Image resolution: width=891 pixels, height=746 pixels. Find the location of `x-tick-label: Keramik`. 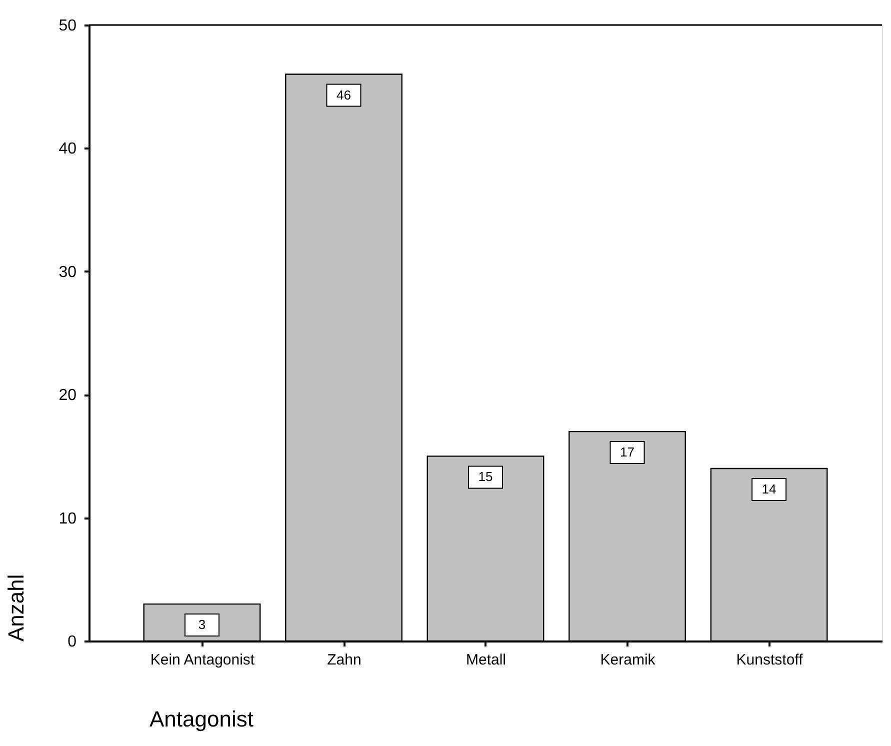

x-tick-label: Keramik is located at coordinates (628, 660).